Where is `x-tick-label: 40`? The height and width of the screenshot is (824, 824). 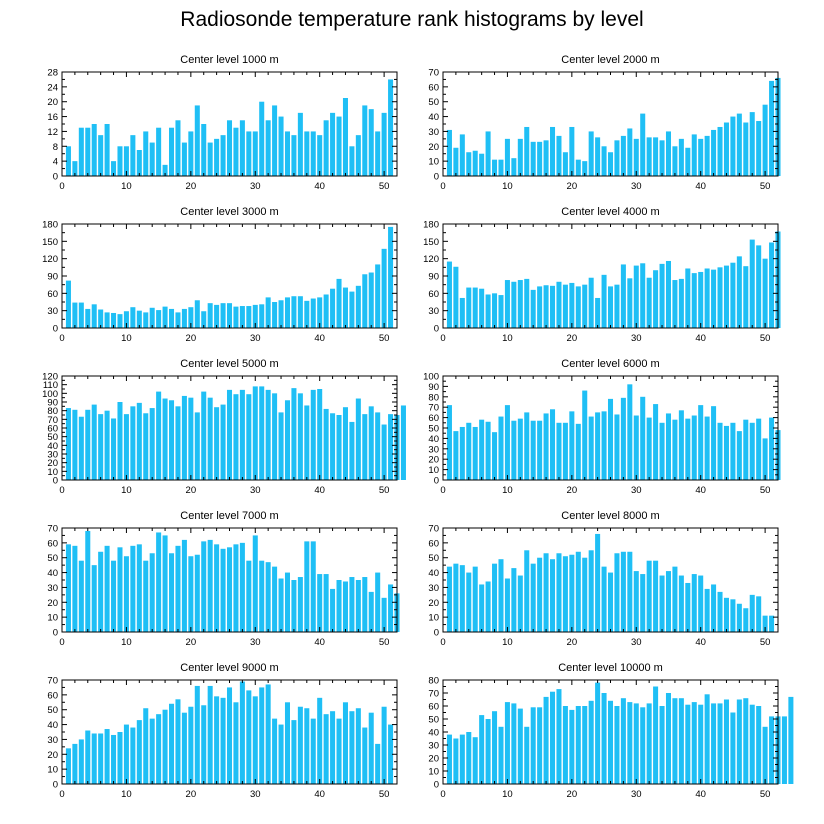 x-tick-label: 40 is located at coordinates (319, 794).